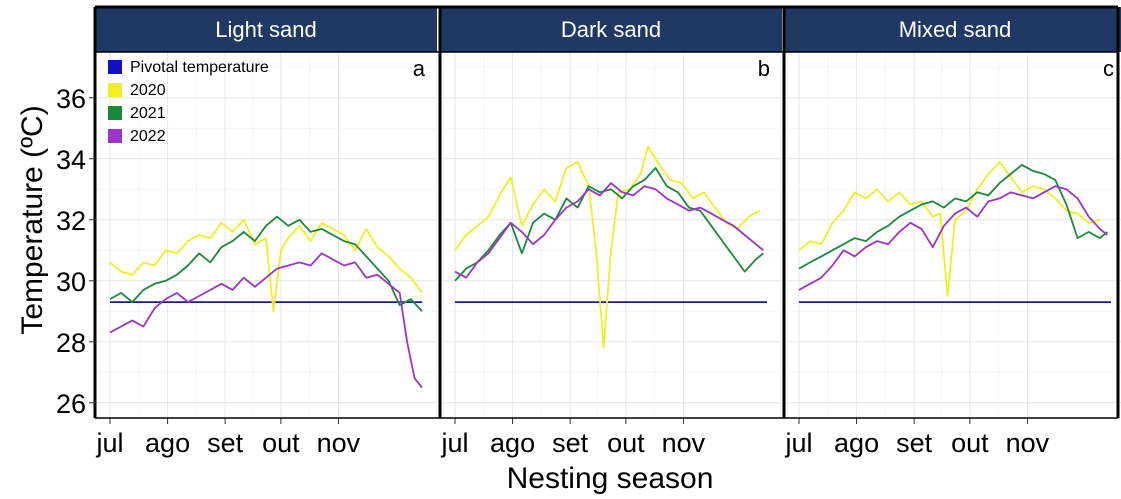 This screenshot has height=499, width=1121. Describe the element at coordinates (148, 136) in the screenshot. I see `legend-label: 2022` at that location.